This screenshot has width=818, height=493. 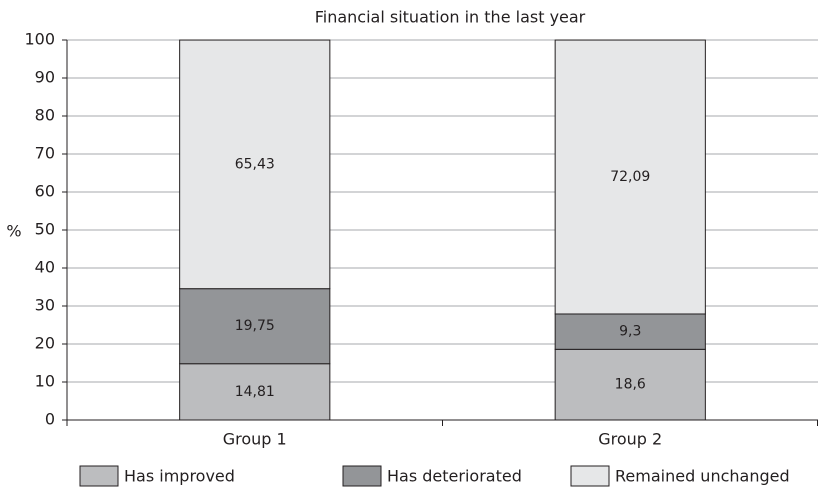 I want to click on y-tick-label: 30, so click(x=45, y=305).